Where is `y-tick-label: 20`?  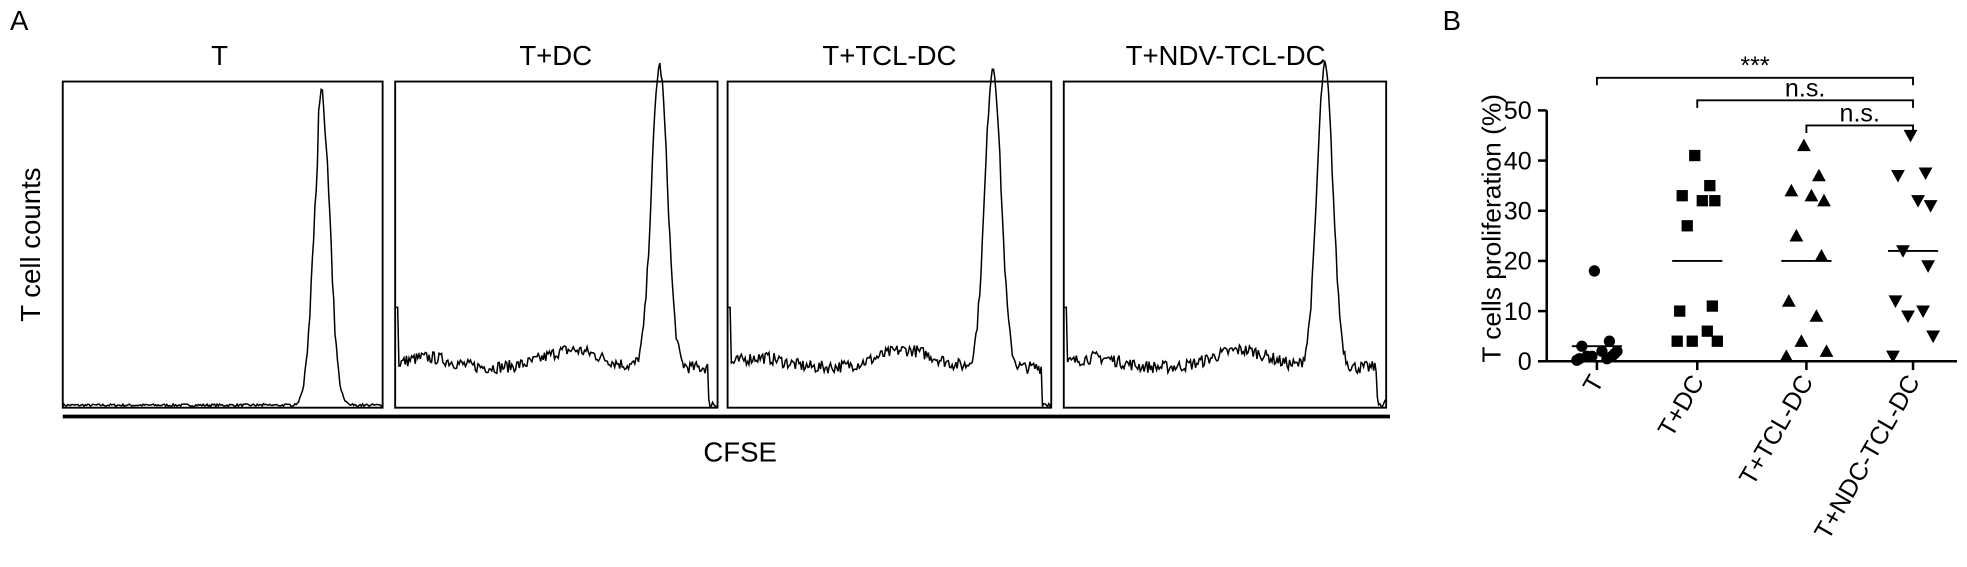 y-tick-label: 20 is located at coordinates (1518, 262).